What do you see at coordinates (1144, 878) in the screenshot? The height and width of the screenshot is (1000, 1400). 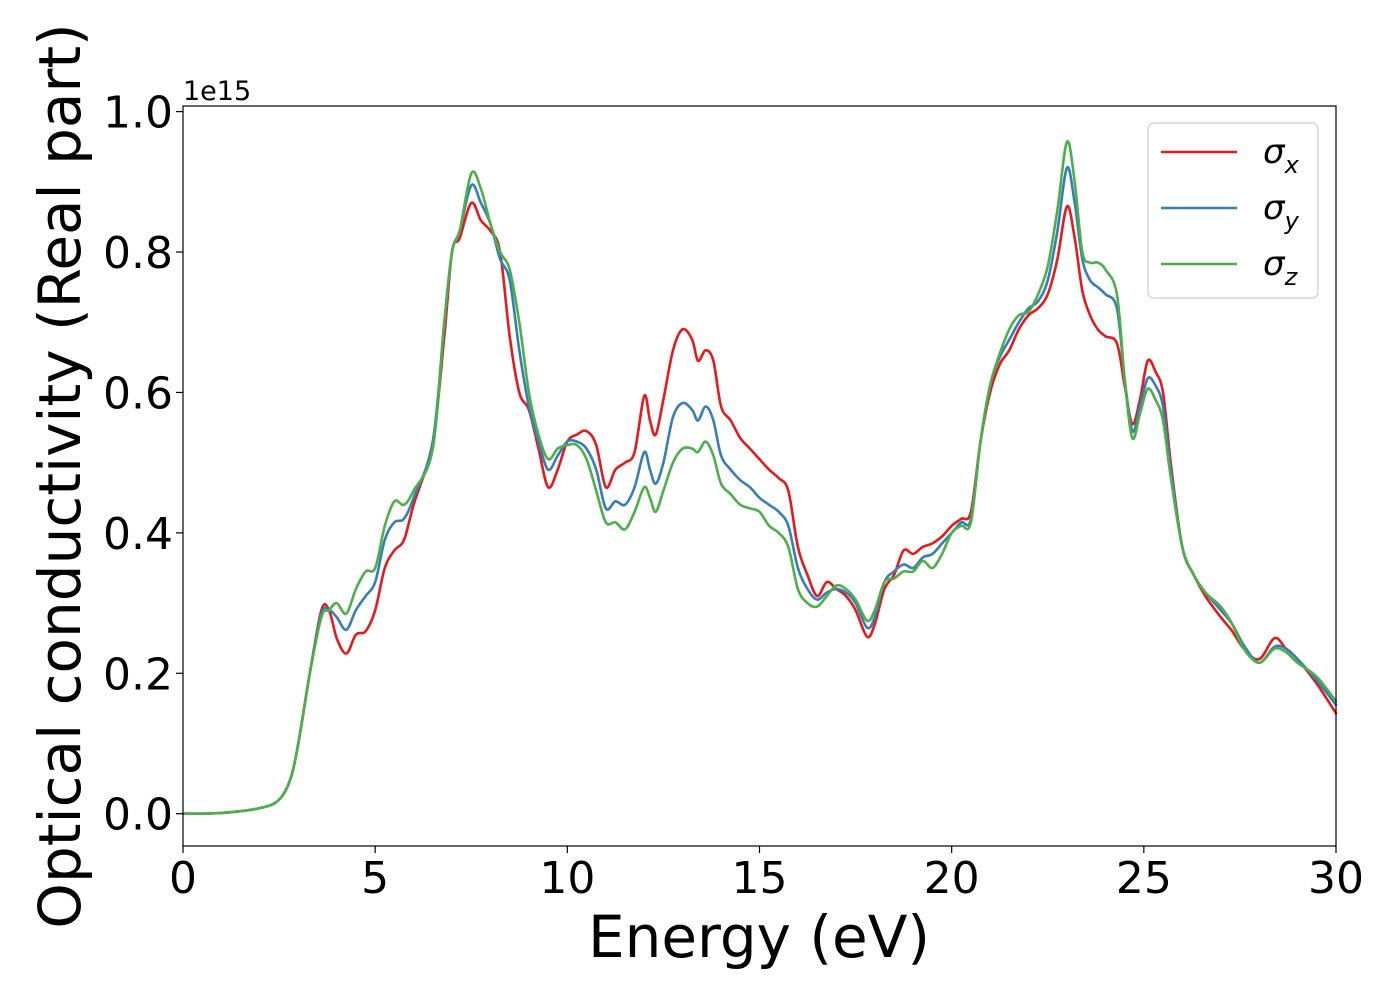 I see `x-tick-label: 25` at bounding box center [1144, 878].